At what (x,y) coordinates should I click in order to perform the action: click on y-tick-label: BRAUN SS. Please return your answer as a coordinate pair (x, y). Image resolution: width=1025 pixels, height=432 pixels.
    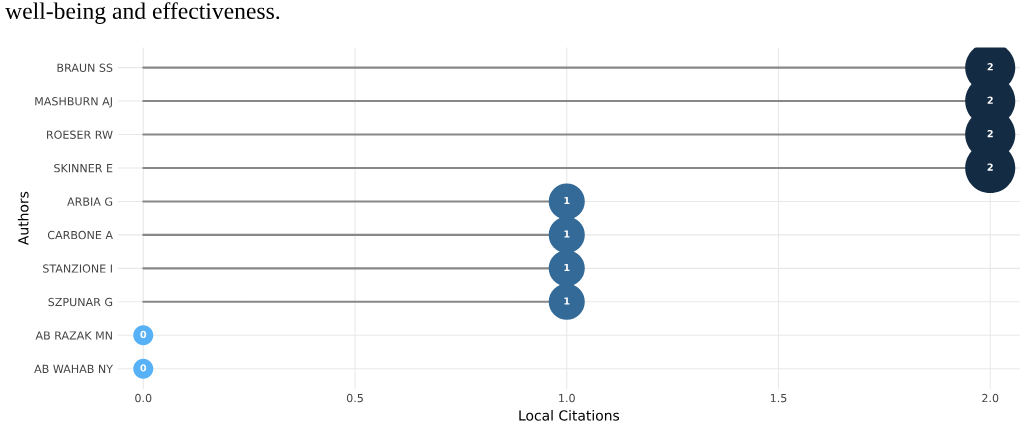
    Looking at the image, I should click on (85, 67).